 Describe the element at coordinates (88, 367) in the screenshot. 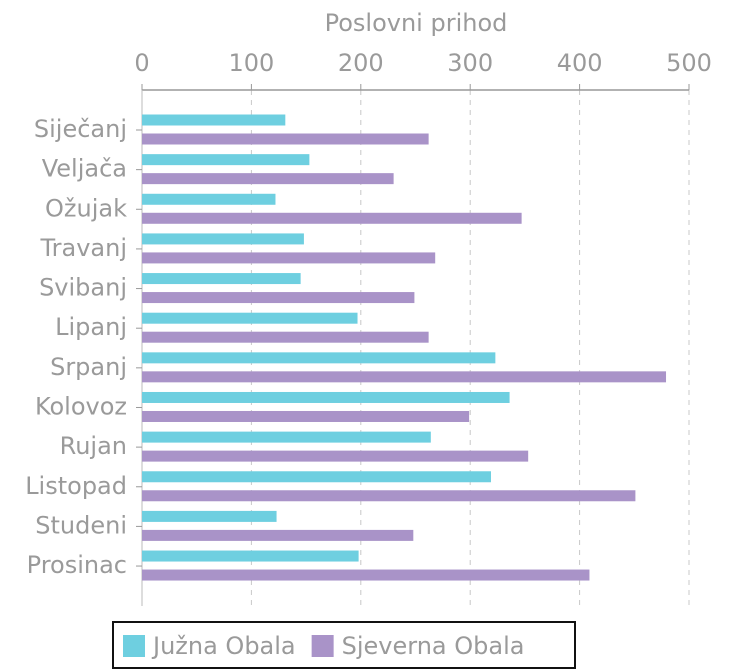

I see `y-tick-label: Srpanj` at that location.